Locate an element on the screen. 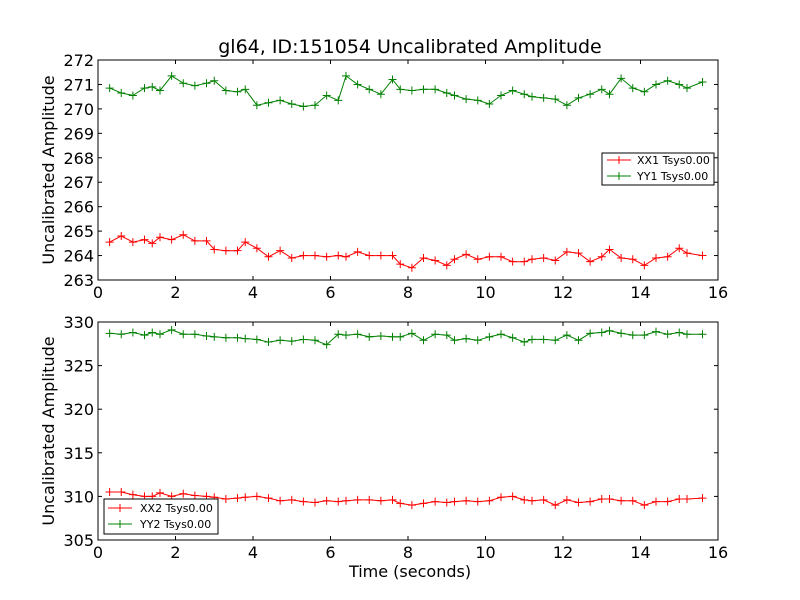 Image resolution: width=800 pixels, height=600 pixels. bottom-x-tick-label: 4 is located at coordinates (253, 552).